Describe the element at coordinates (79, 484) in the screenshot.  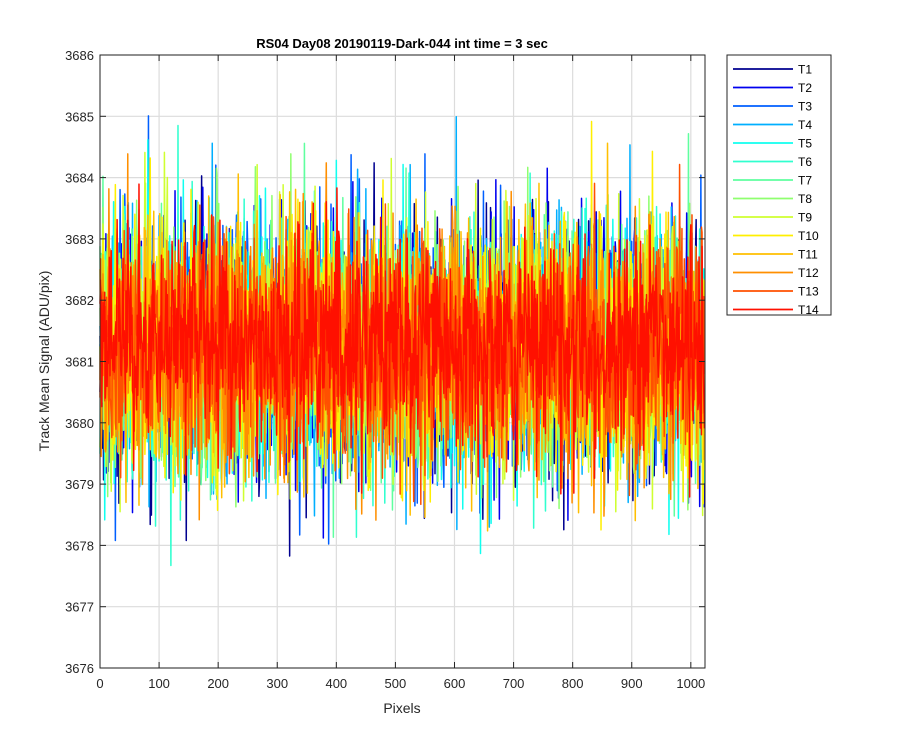
I see `y-tick-label: 3679` at that location.